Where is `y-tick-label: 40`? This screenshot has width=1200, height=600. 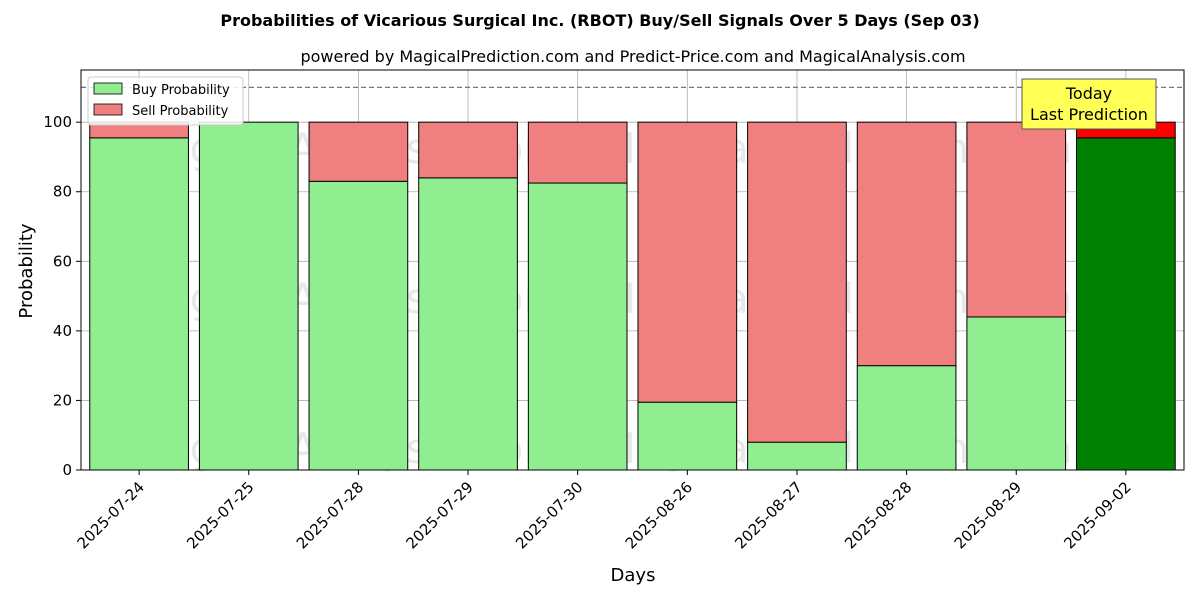 y-tick-label: 40 is located at coordinates (62, 331).